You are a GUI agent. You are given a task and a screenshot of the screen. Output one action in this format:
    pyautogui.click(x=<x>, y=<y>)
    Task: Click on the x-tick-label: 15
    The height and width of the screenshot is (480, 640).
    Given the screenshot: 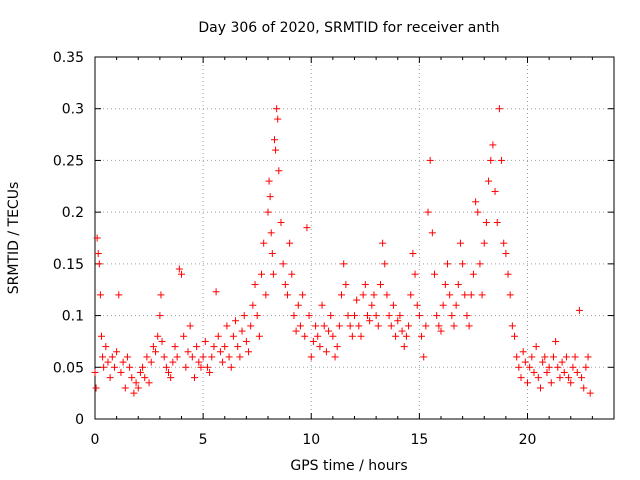 What is the action you would take?
    pyautogui.click(x=419, y=440)
    